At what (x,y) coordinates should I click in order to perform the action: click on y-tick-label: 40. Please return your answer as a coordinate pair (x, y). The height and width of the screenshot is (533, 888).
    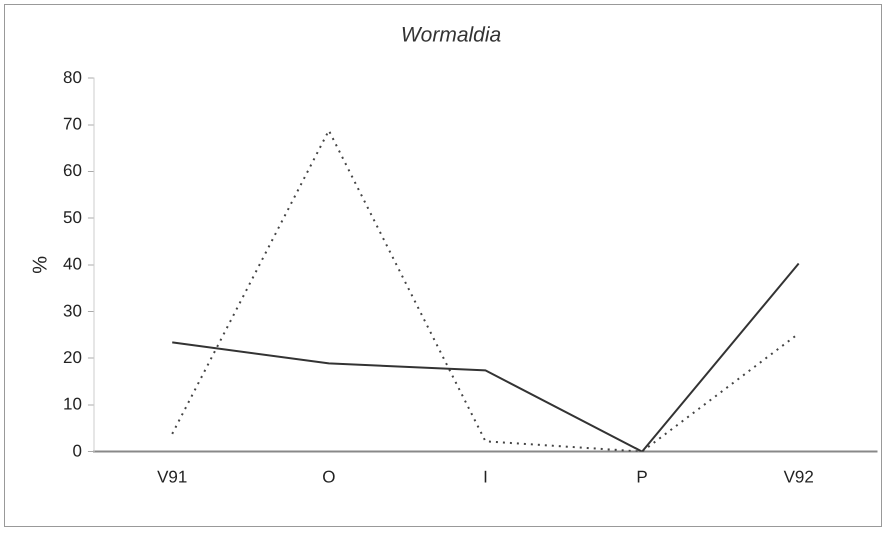
    Looking at the image, I should click on (72, 264).